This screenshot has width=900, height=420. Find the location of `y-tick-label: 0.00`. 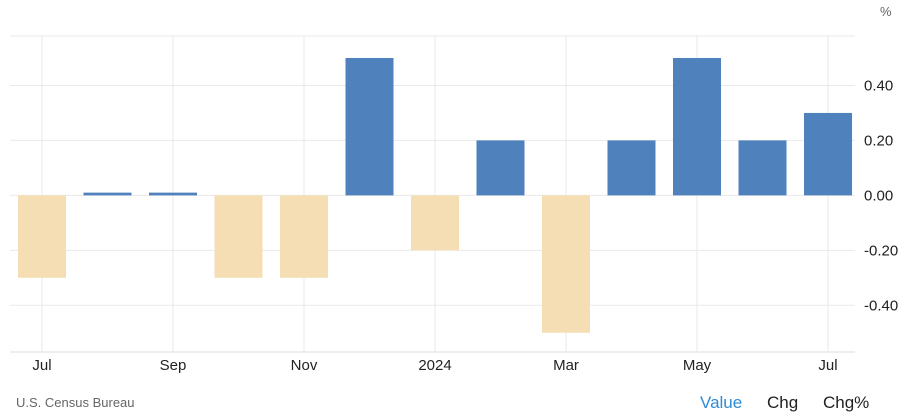

y-tick-label: 0.00 is located at coordinates (878, 195).